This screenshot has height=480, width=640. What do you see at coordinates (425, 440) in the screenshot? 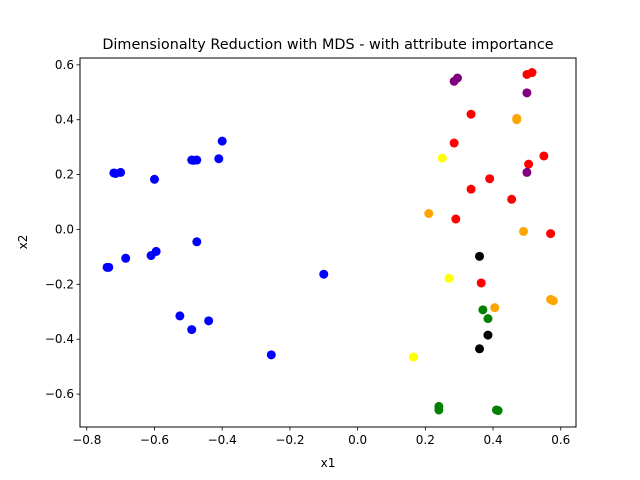
I see `x-tick-label: 0.2` at bounding box center [425, 440].